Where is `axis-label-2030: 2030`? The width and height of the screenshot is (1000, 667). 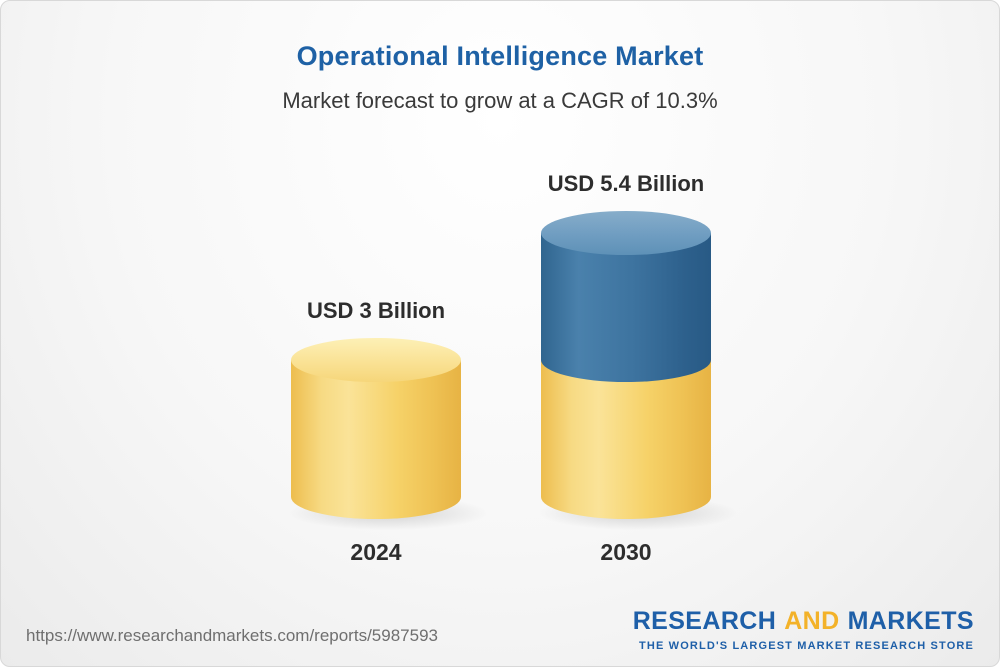 axis-label-2030: 2030 is located at coordinates (626, 552).